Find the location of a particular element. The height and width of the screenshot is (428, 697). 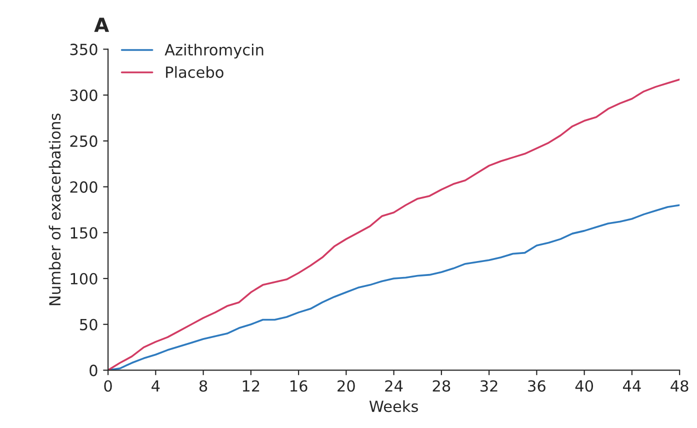

x-tick-label: 0 is located at coordinates (108, 386).